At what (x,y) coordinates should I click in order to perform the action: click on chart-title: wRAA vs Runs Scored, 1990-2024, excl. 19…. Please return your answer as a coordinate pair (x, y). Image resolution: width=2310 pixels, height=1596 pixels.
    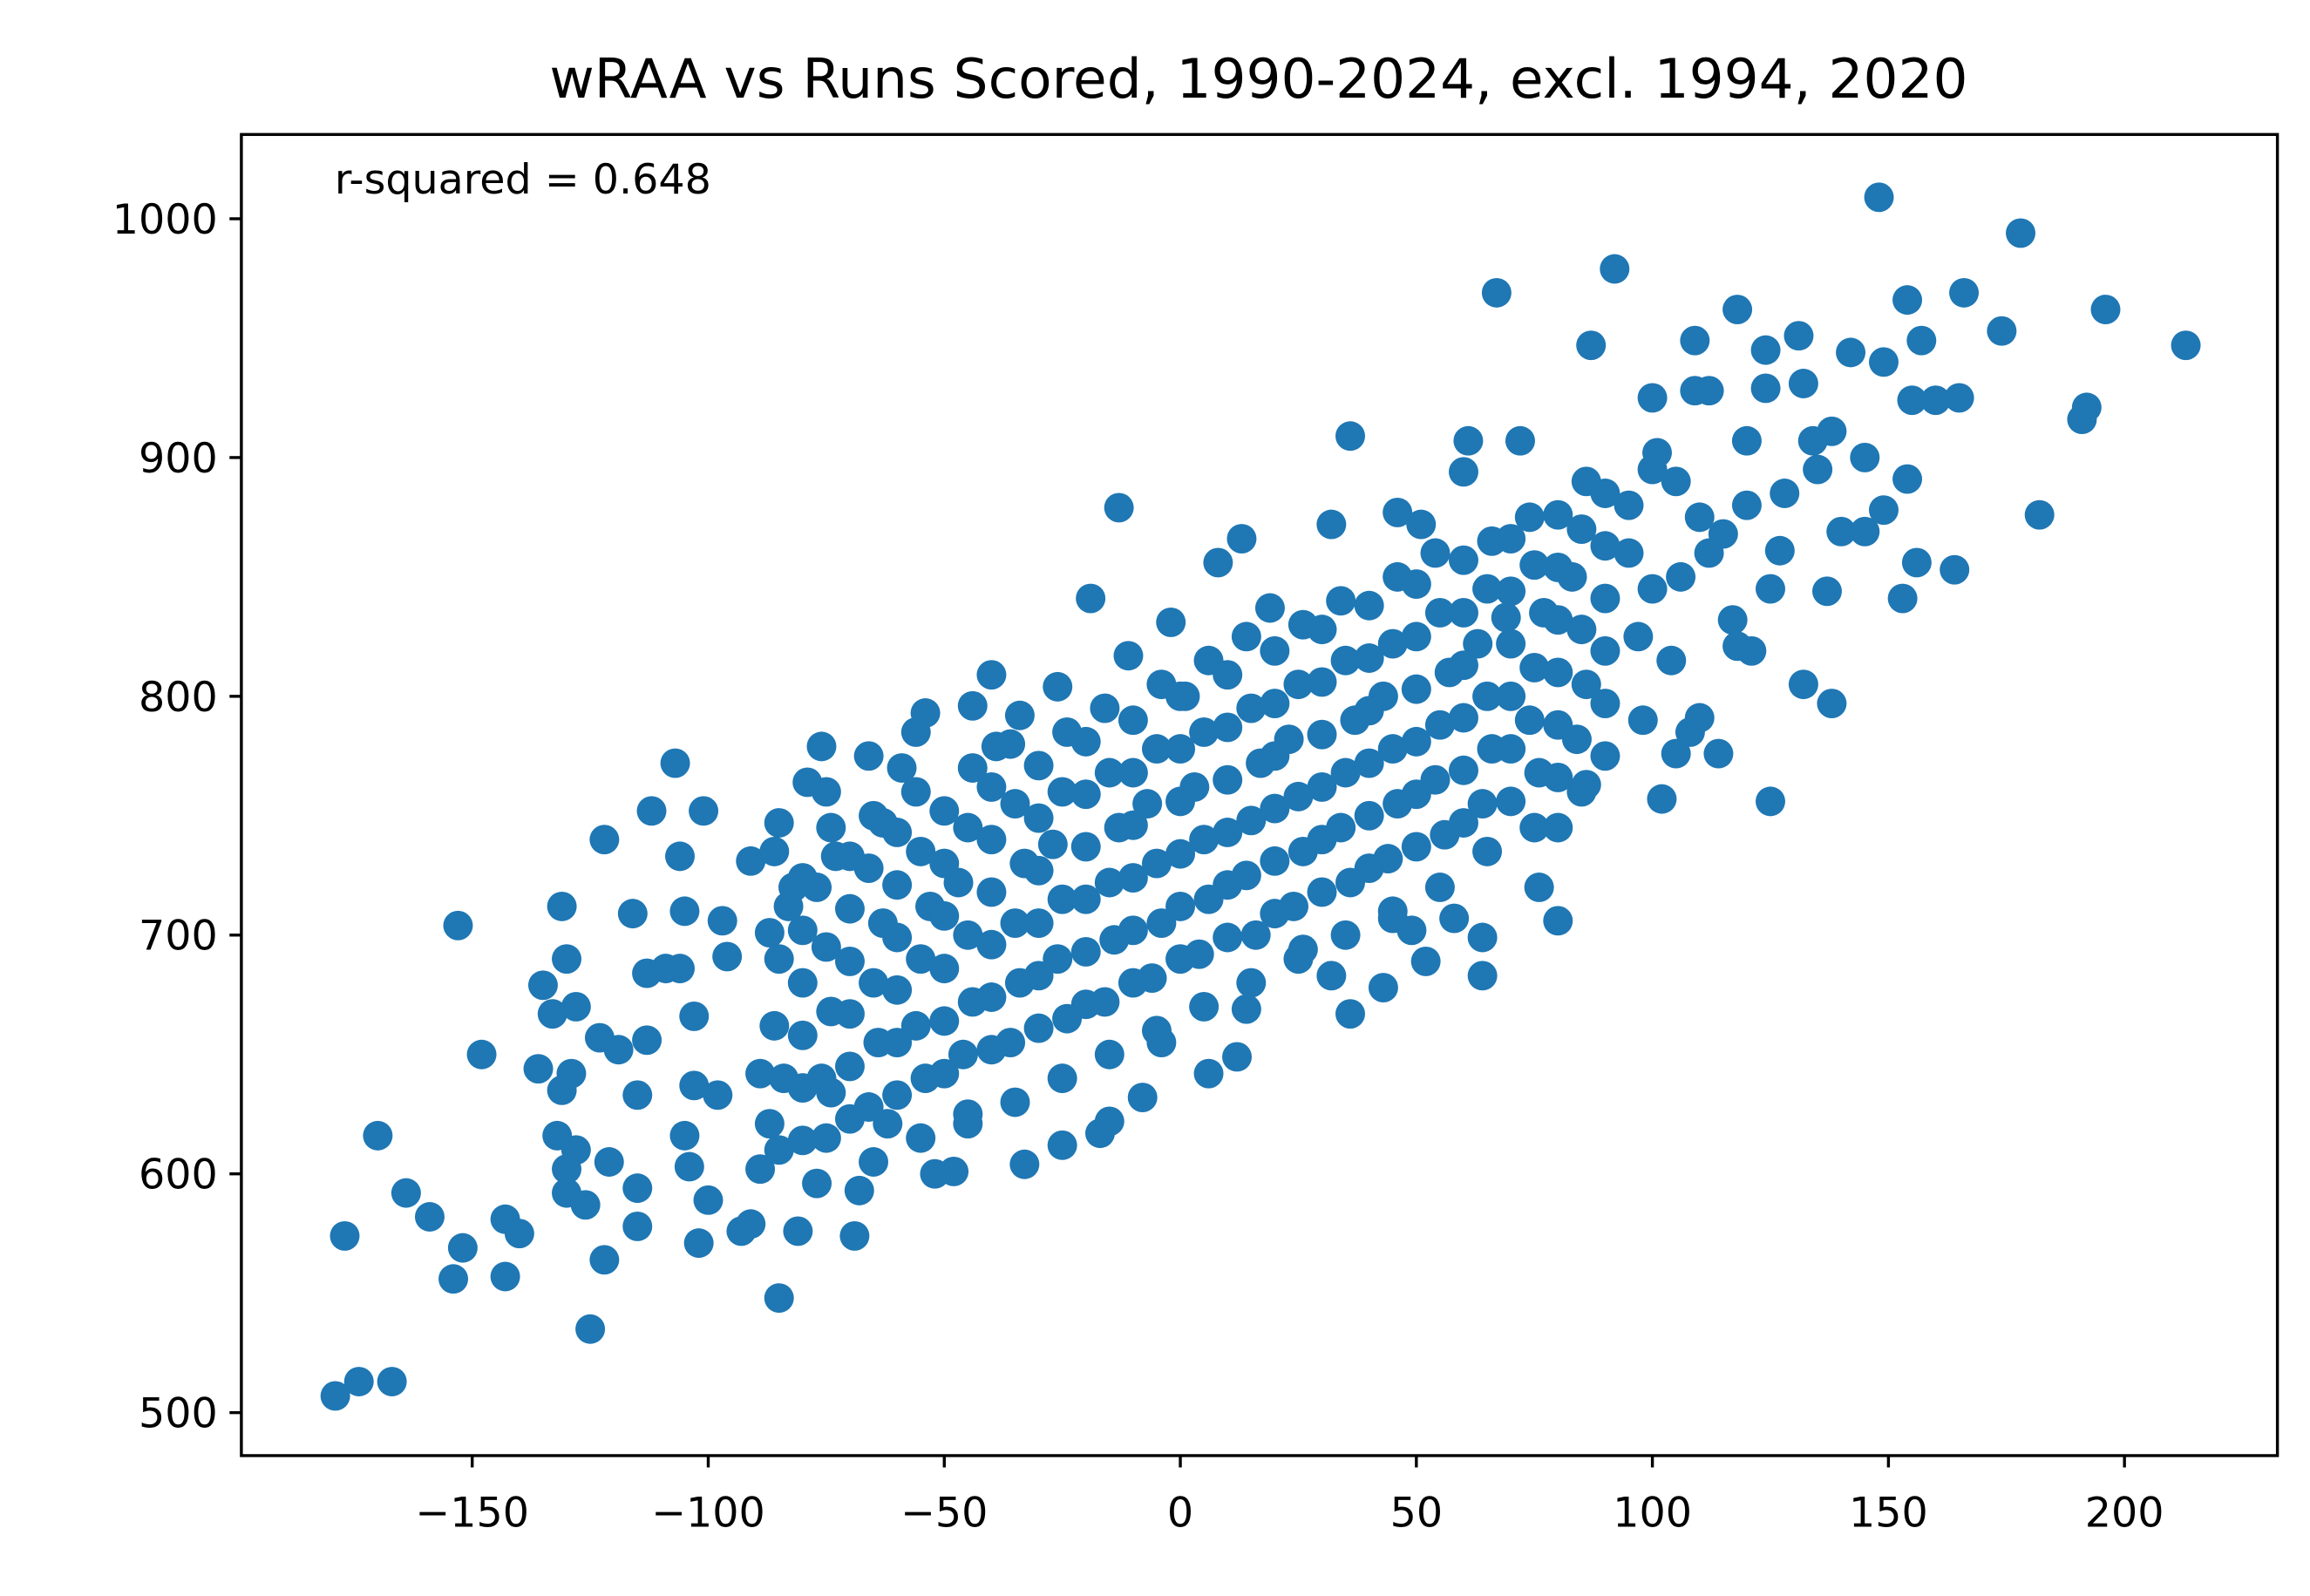
    Looking at the image, I should click on (1258, 79).